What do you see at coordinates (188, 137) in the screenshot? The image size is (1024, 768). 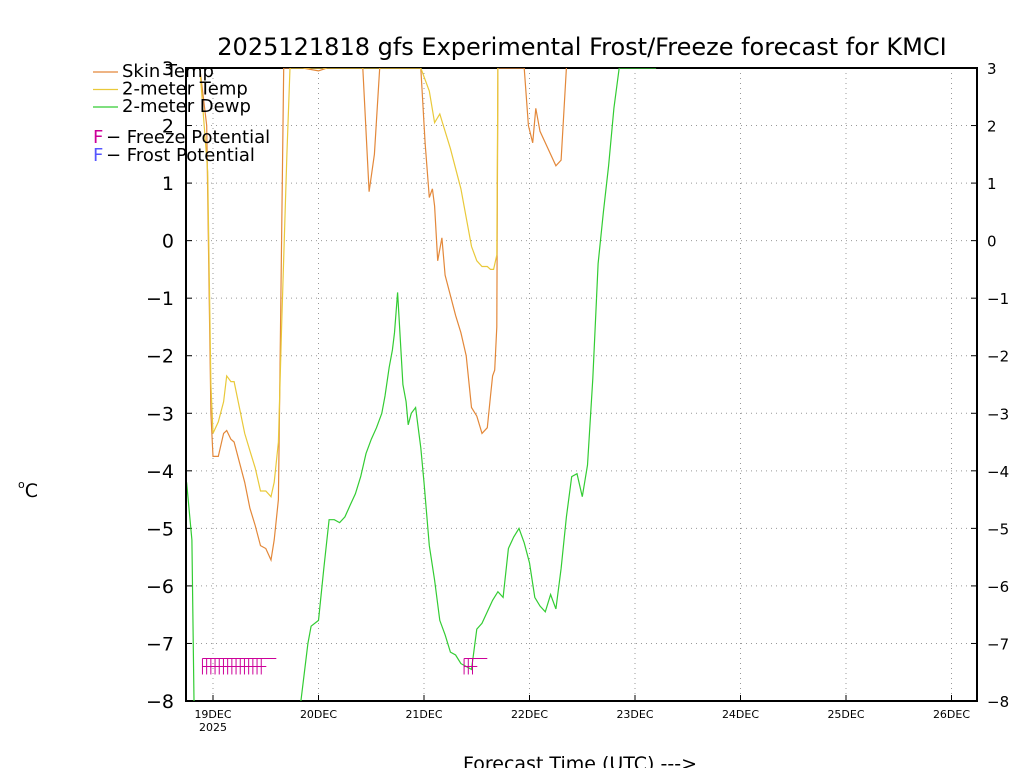 I see `legend-potential-label: − Freeze Potential` at bounding box center [188, 137].